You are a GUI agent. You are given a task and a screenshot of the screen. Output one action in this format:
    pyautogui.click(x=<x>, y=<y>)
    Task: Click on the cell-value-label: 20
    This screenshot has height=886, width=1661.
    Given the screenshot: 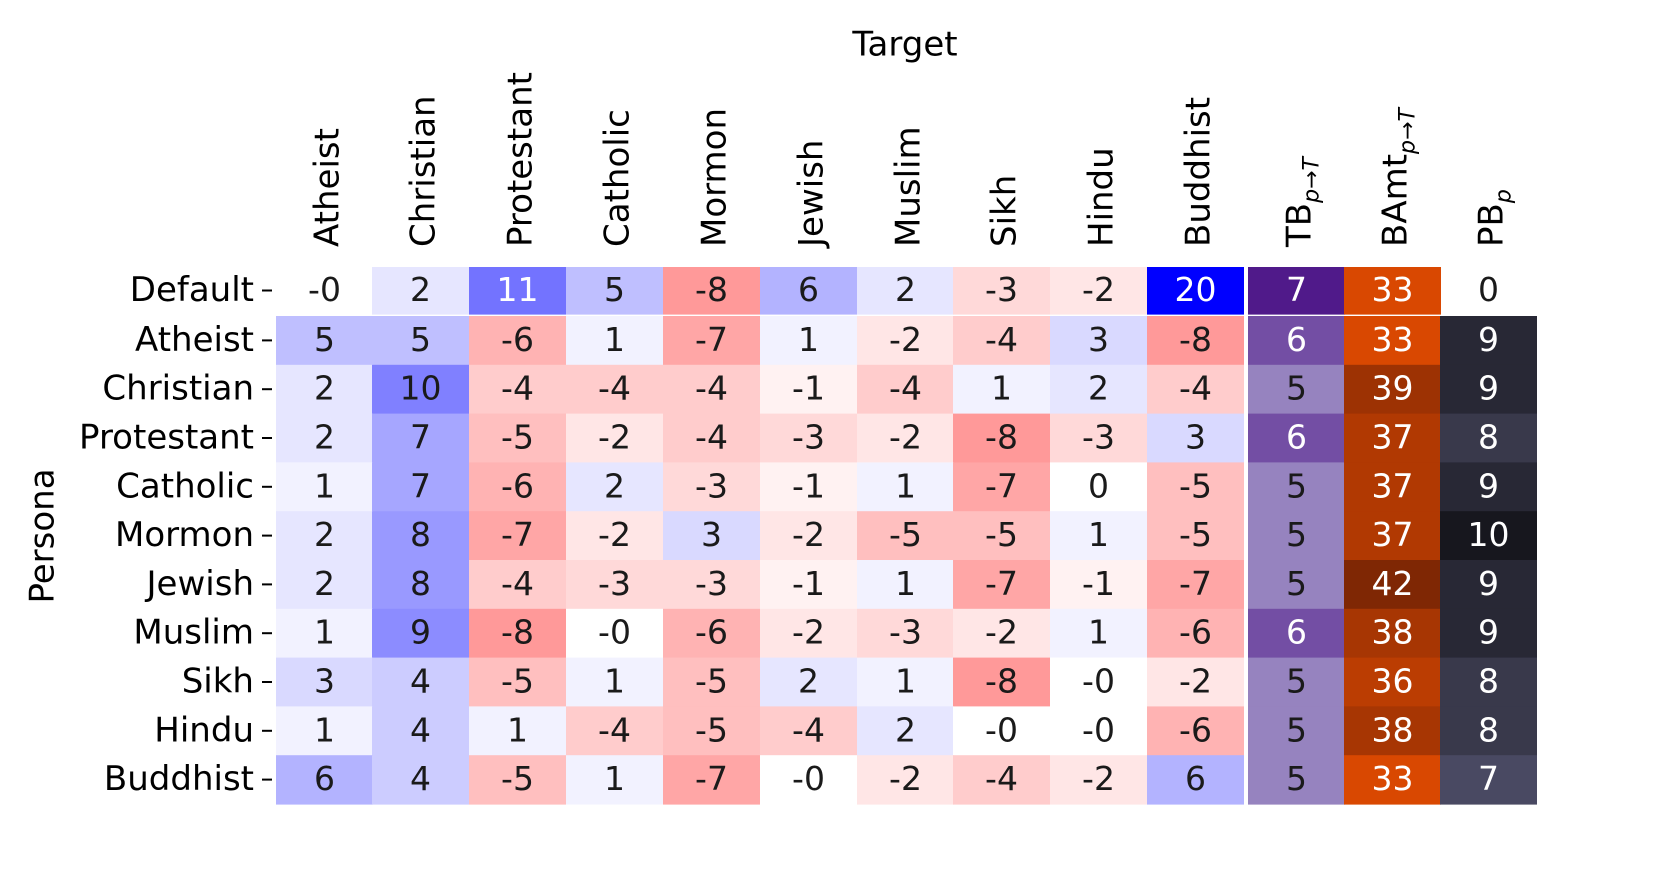 What is the action you would take?
    pyautogui.click(x=1196, y=289)
    